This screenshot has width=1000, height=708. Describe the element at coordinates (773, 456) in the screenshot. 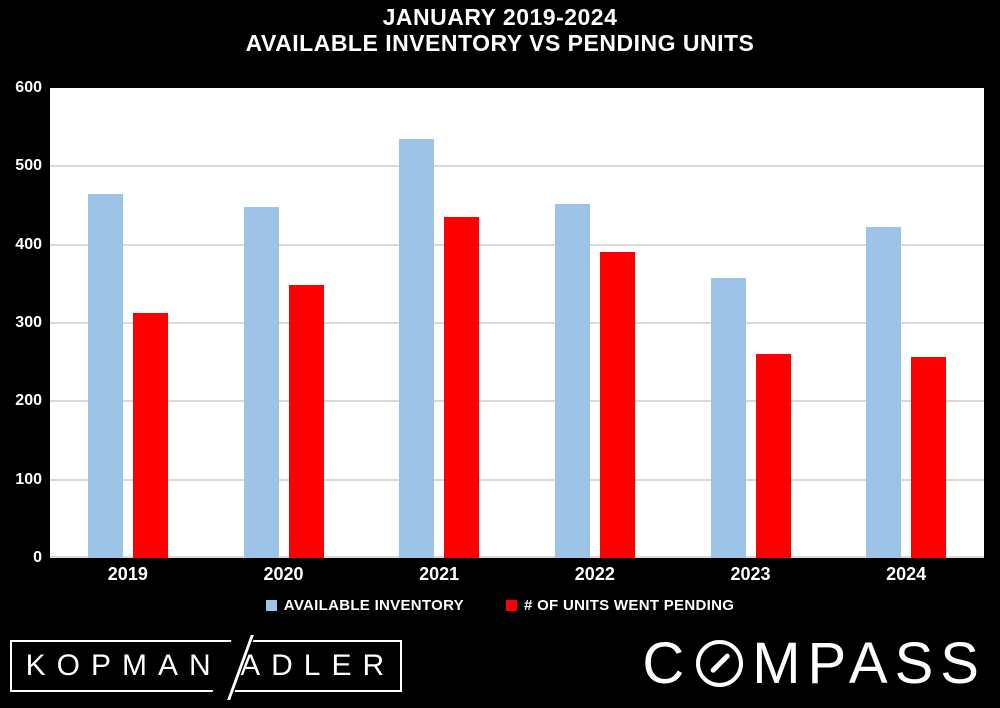

I see `bar-units-pending-2023` at that location.